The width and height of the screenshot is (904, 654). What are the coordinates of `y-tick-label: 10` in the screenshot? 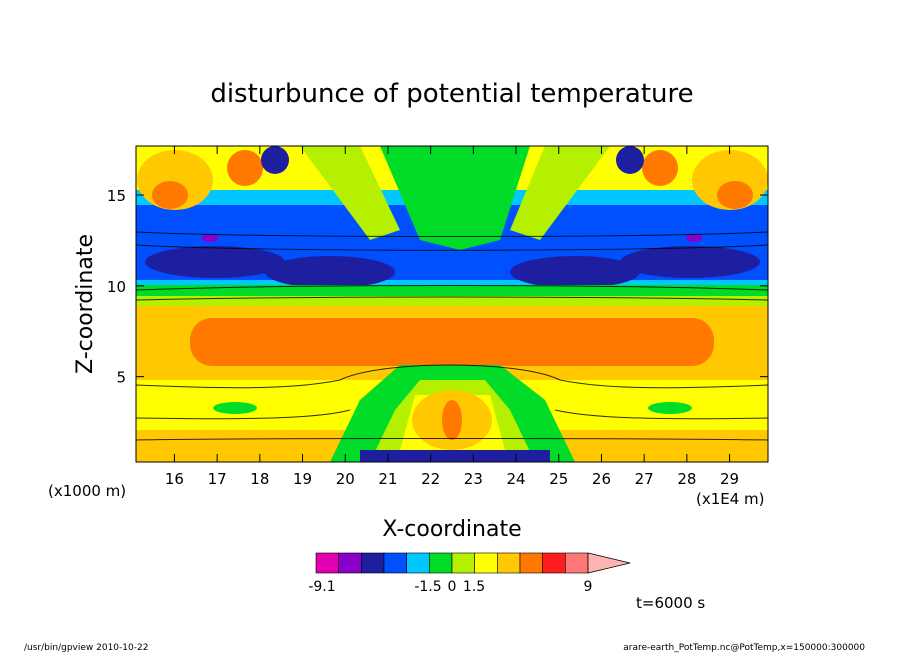 It's located at (116, 287).